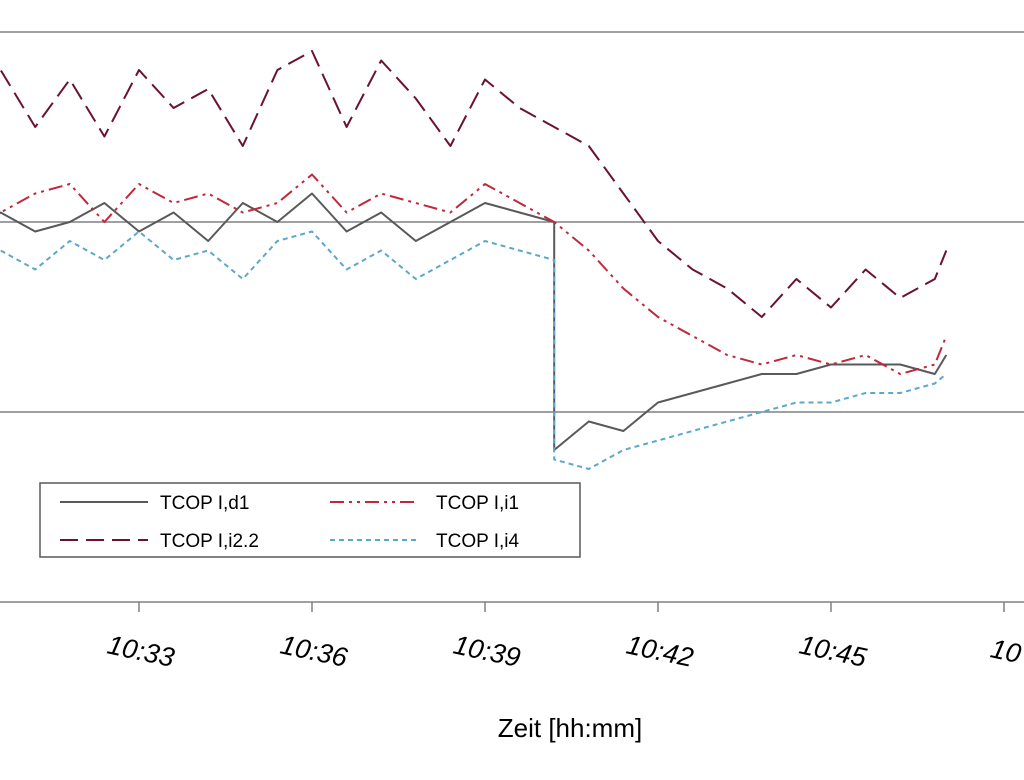 This screenshot has width=1024, height=780. What do you see at coordinates (487, 650) in the screenshot?
I see `x-tick-label-3: 10:39` at bounding box center [487, 650].